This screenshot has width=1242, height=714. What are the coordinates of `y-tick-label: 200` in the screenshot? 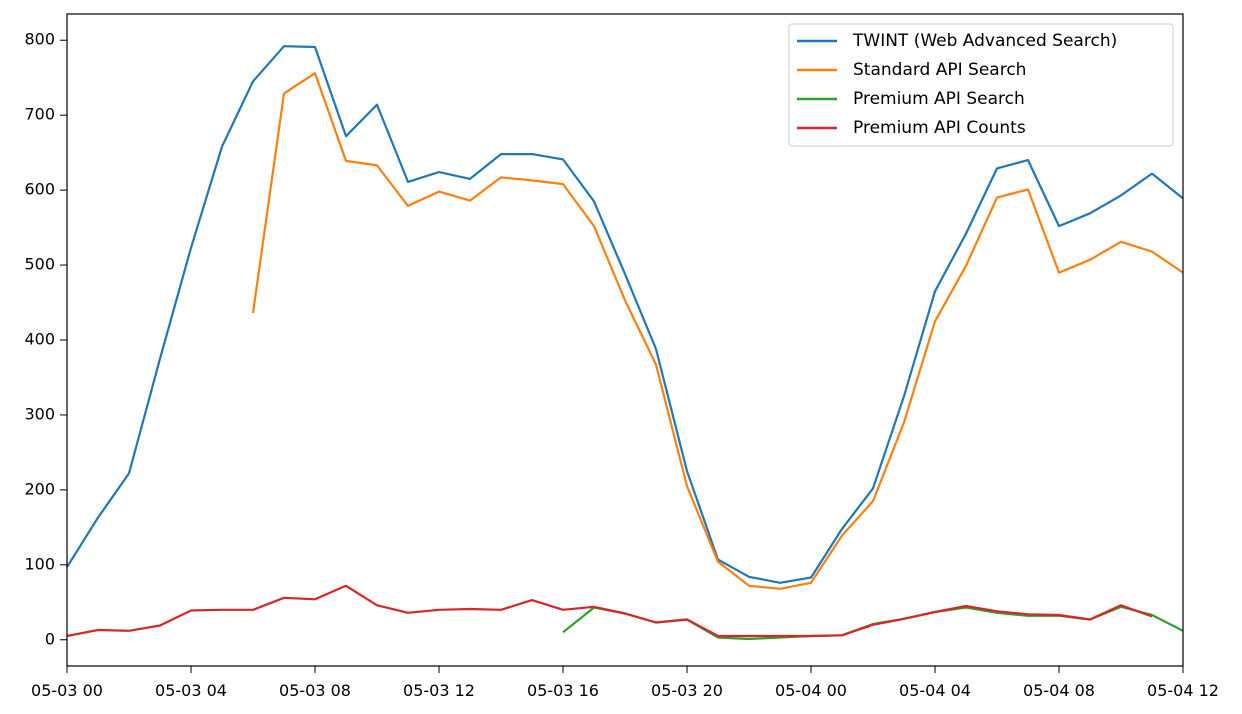 It's located at (39, 488).